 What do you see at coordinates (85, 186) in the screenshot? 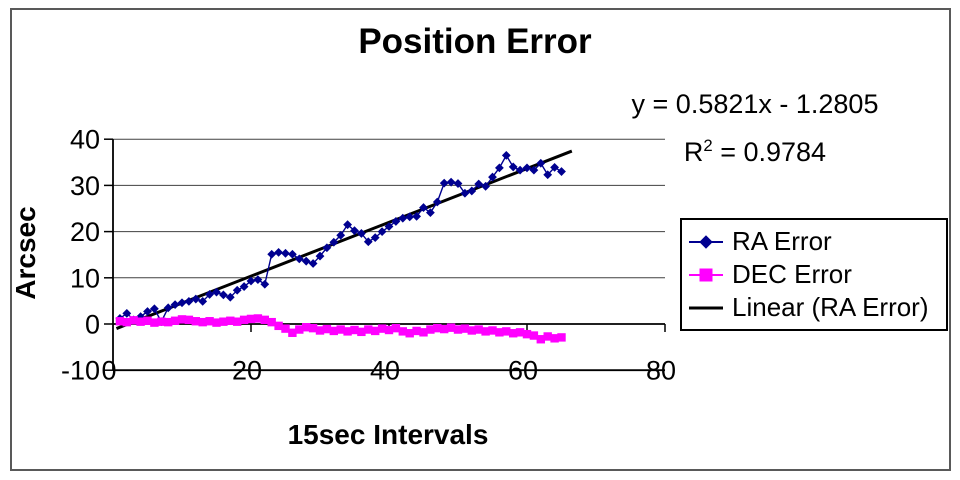
I see `y-tick-label: 30` at bounding box center [85, 186].